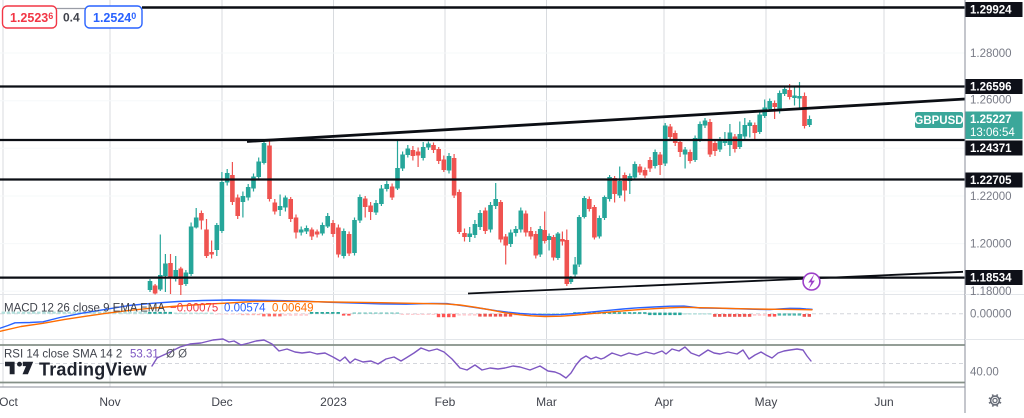  What do you see at coordinates (194, 309) in the screenshot?
I see `svg-text: −0.00075` at bounding box center [194, 309].